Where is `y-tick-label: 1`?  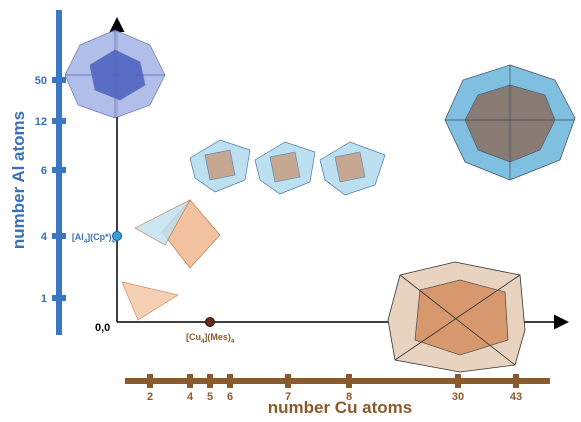 y-tick-label: 1 is located at coordinates (44, 299).